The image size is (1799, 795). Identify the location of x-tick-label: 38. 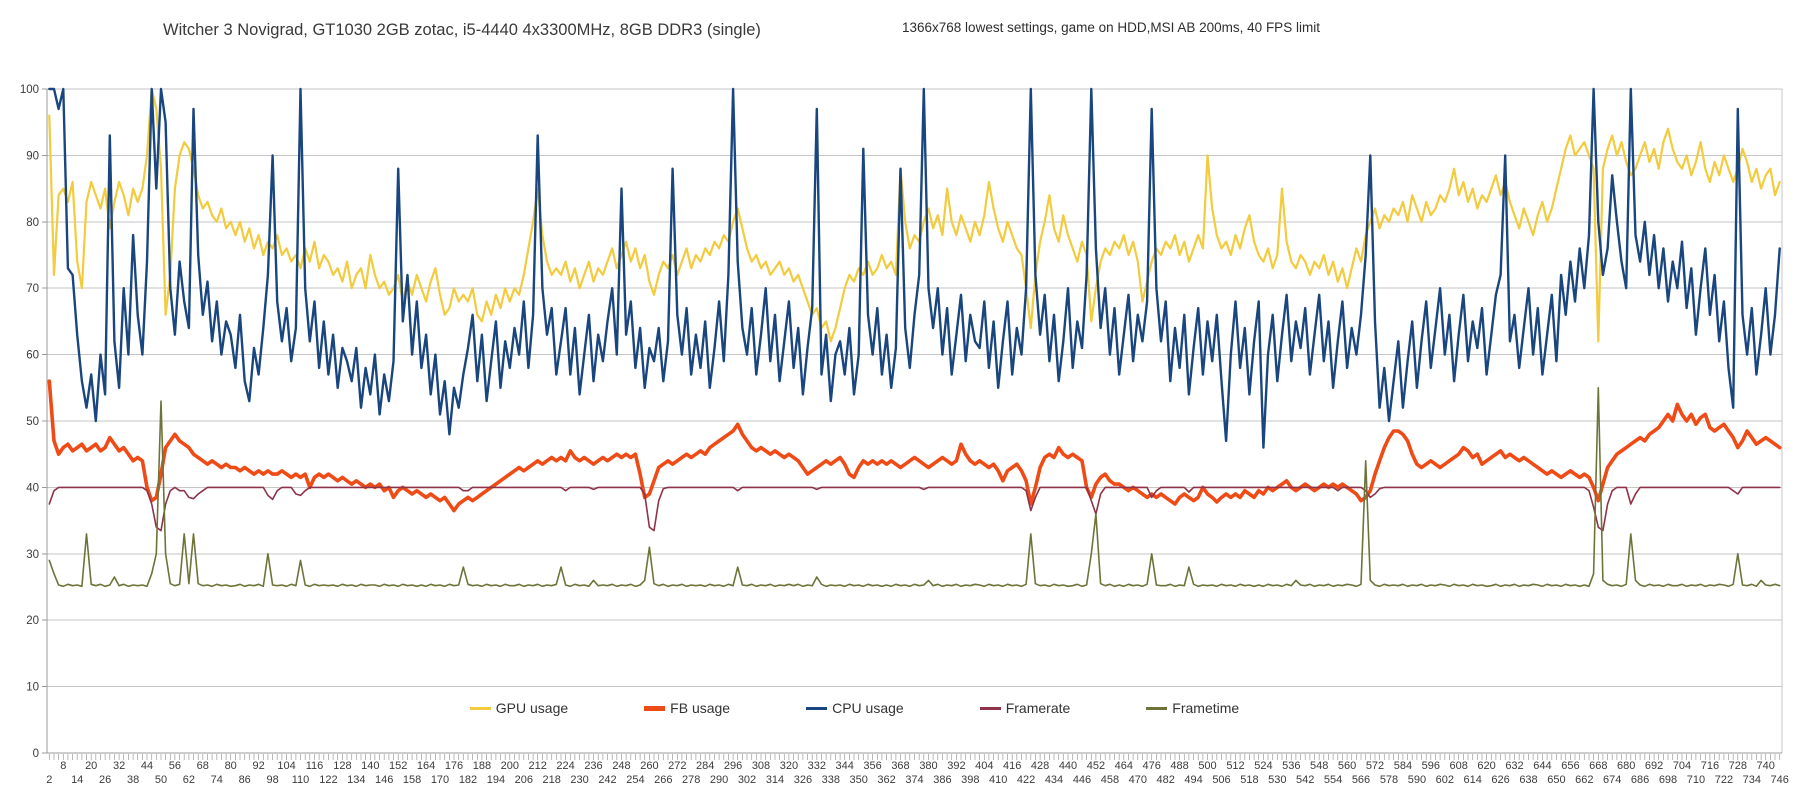
(133, 780).